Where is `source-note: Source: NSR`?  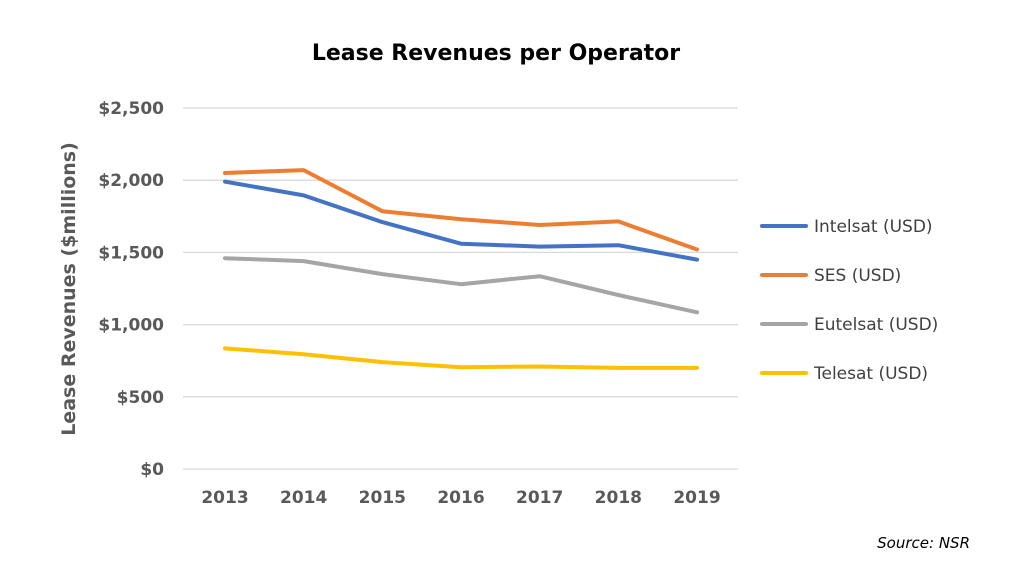 source-note: Source: NSR is located at coordinates (923, 543).